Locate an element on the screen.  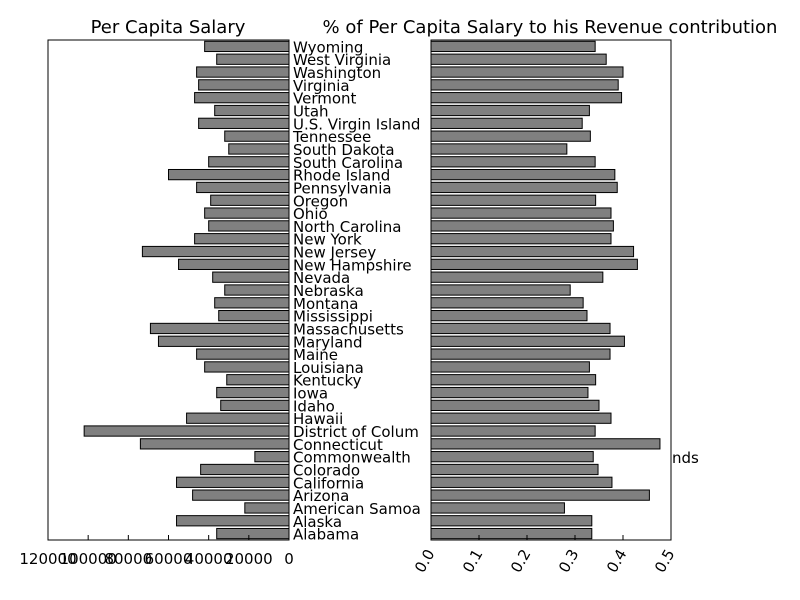
category-label: New York is located at coordinates (327, 240).